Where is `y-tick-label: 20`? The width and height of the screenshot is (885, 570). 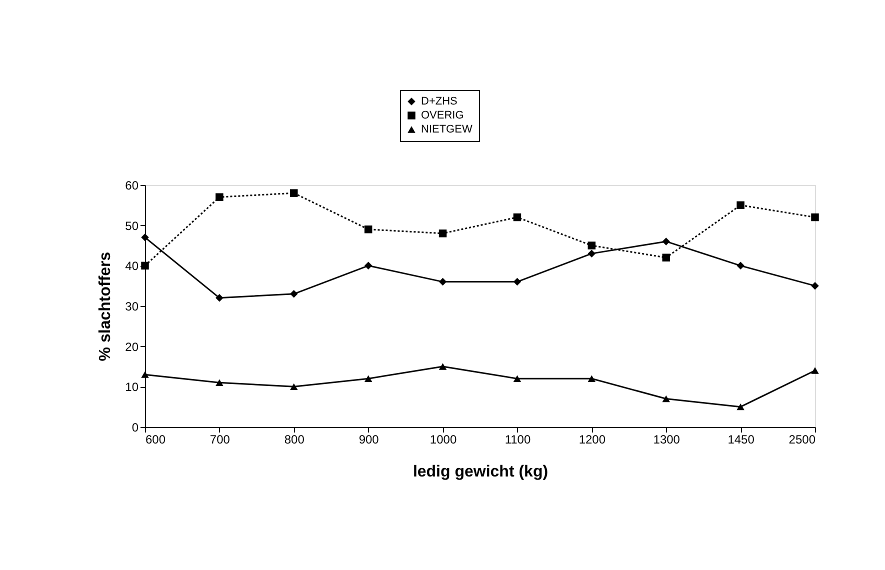
y-tick-label: 20 is located at coordinates (132, 347).